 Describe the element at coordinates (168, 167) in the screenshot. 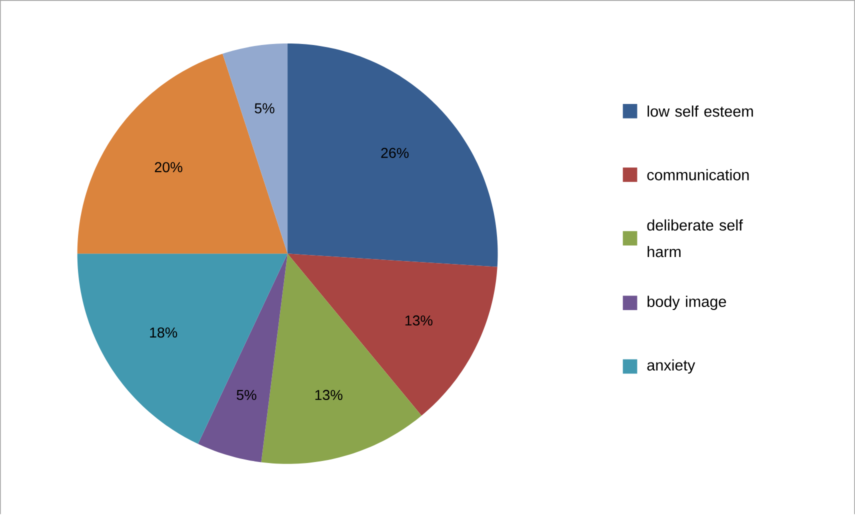

I see `data-label: 20%` at that location.